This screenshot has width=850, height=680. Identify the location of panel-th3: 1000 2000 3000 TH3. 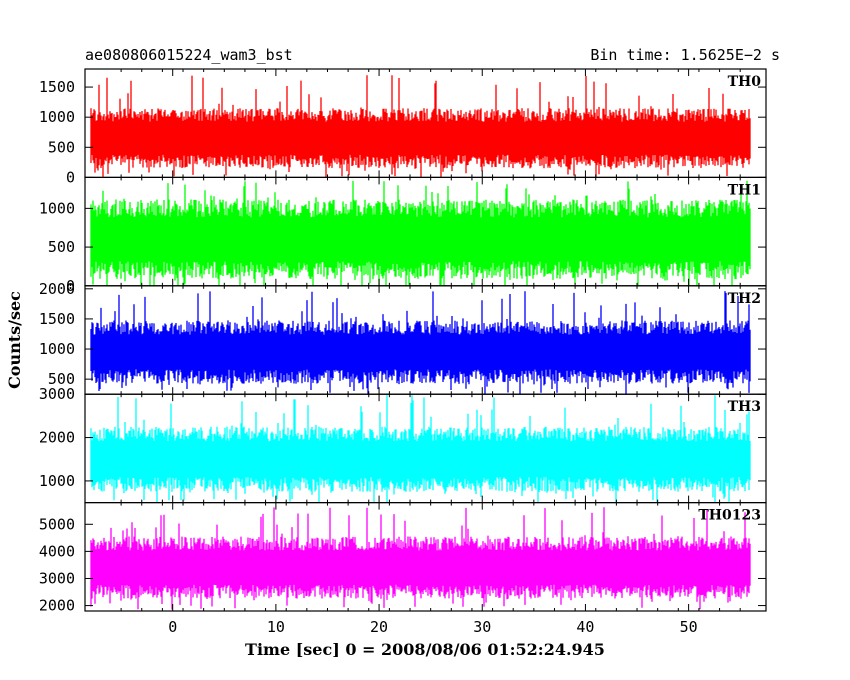
(403, 444).